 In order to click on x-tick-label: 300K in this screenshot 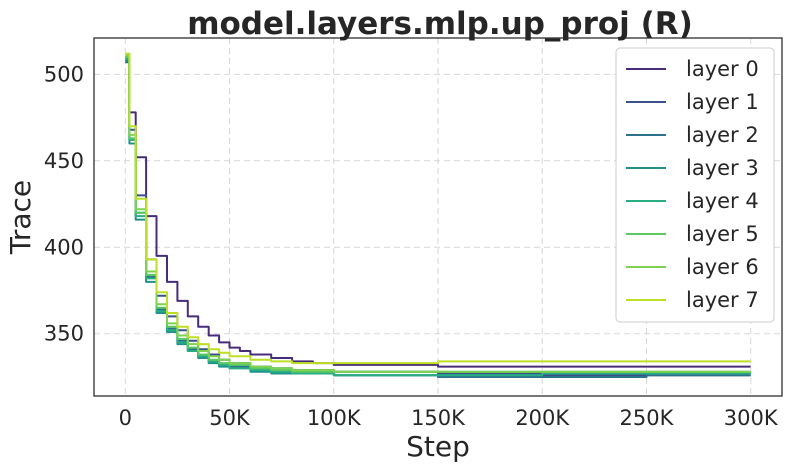, I will do `click(751, 418)`.